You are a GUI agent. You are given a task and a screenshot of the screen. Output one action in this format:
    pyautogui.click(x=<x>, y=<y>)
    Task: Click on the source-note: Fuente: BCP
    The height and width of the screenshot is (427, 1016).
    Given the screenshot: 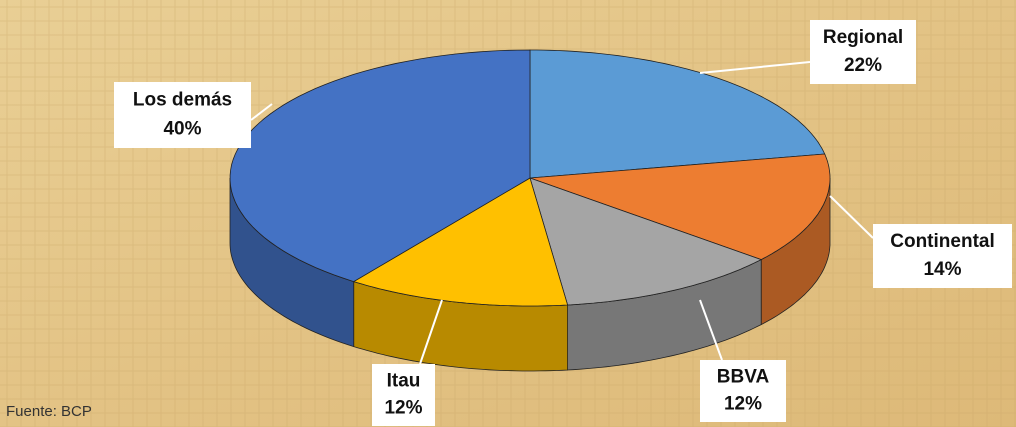 What is the action you would take?
    pyautogui.click(x=49, y=411)
    